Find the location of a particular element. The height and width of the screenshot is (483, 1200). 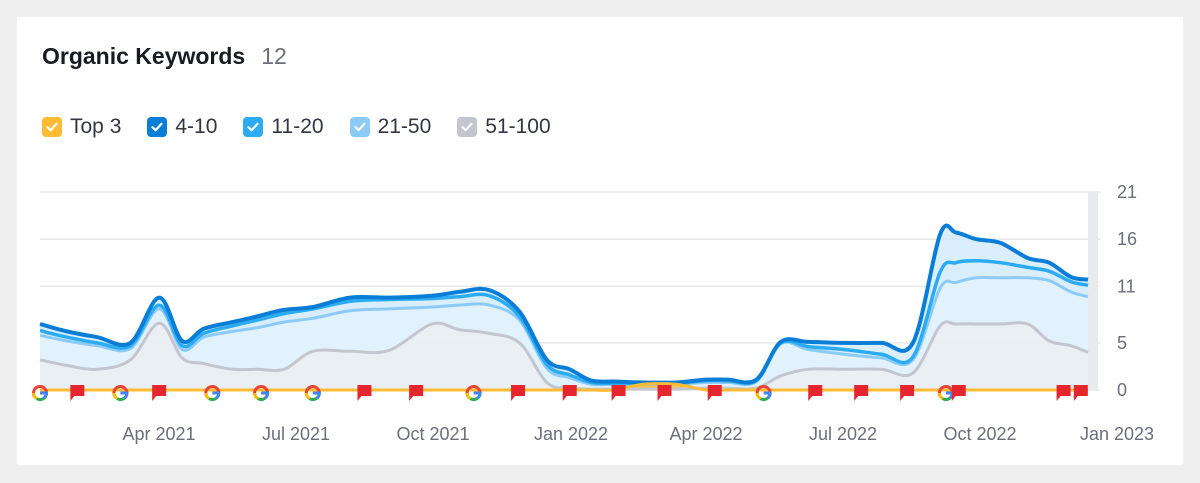

y-tick-label: 0 is located at coordinates (1122, 390).